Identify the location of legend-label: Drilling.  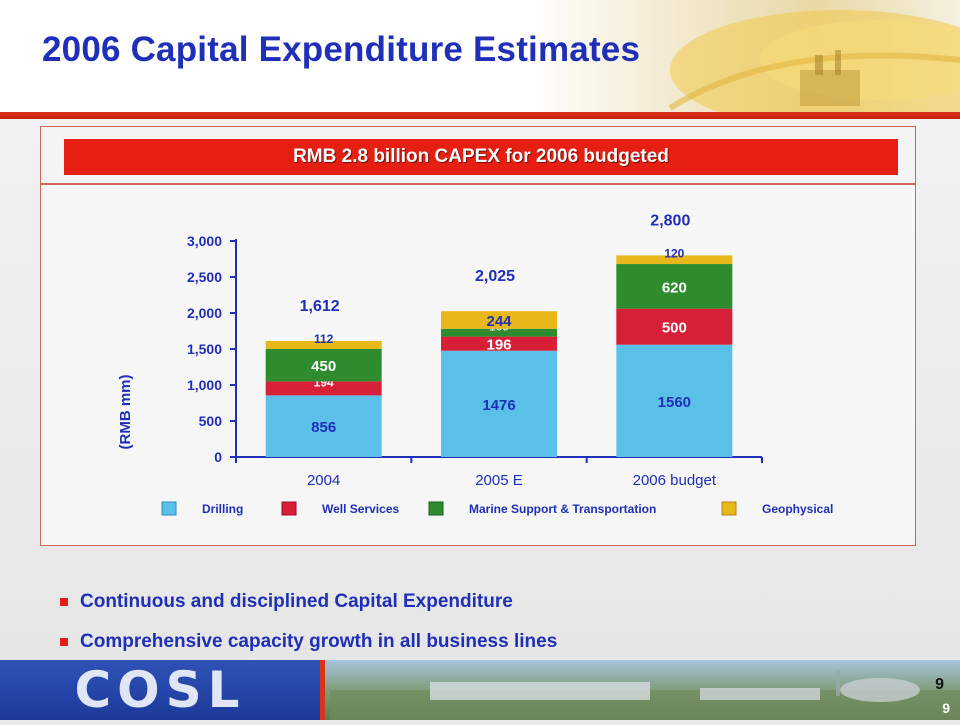
(222, 509).